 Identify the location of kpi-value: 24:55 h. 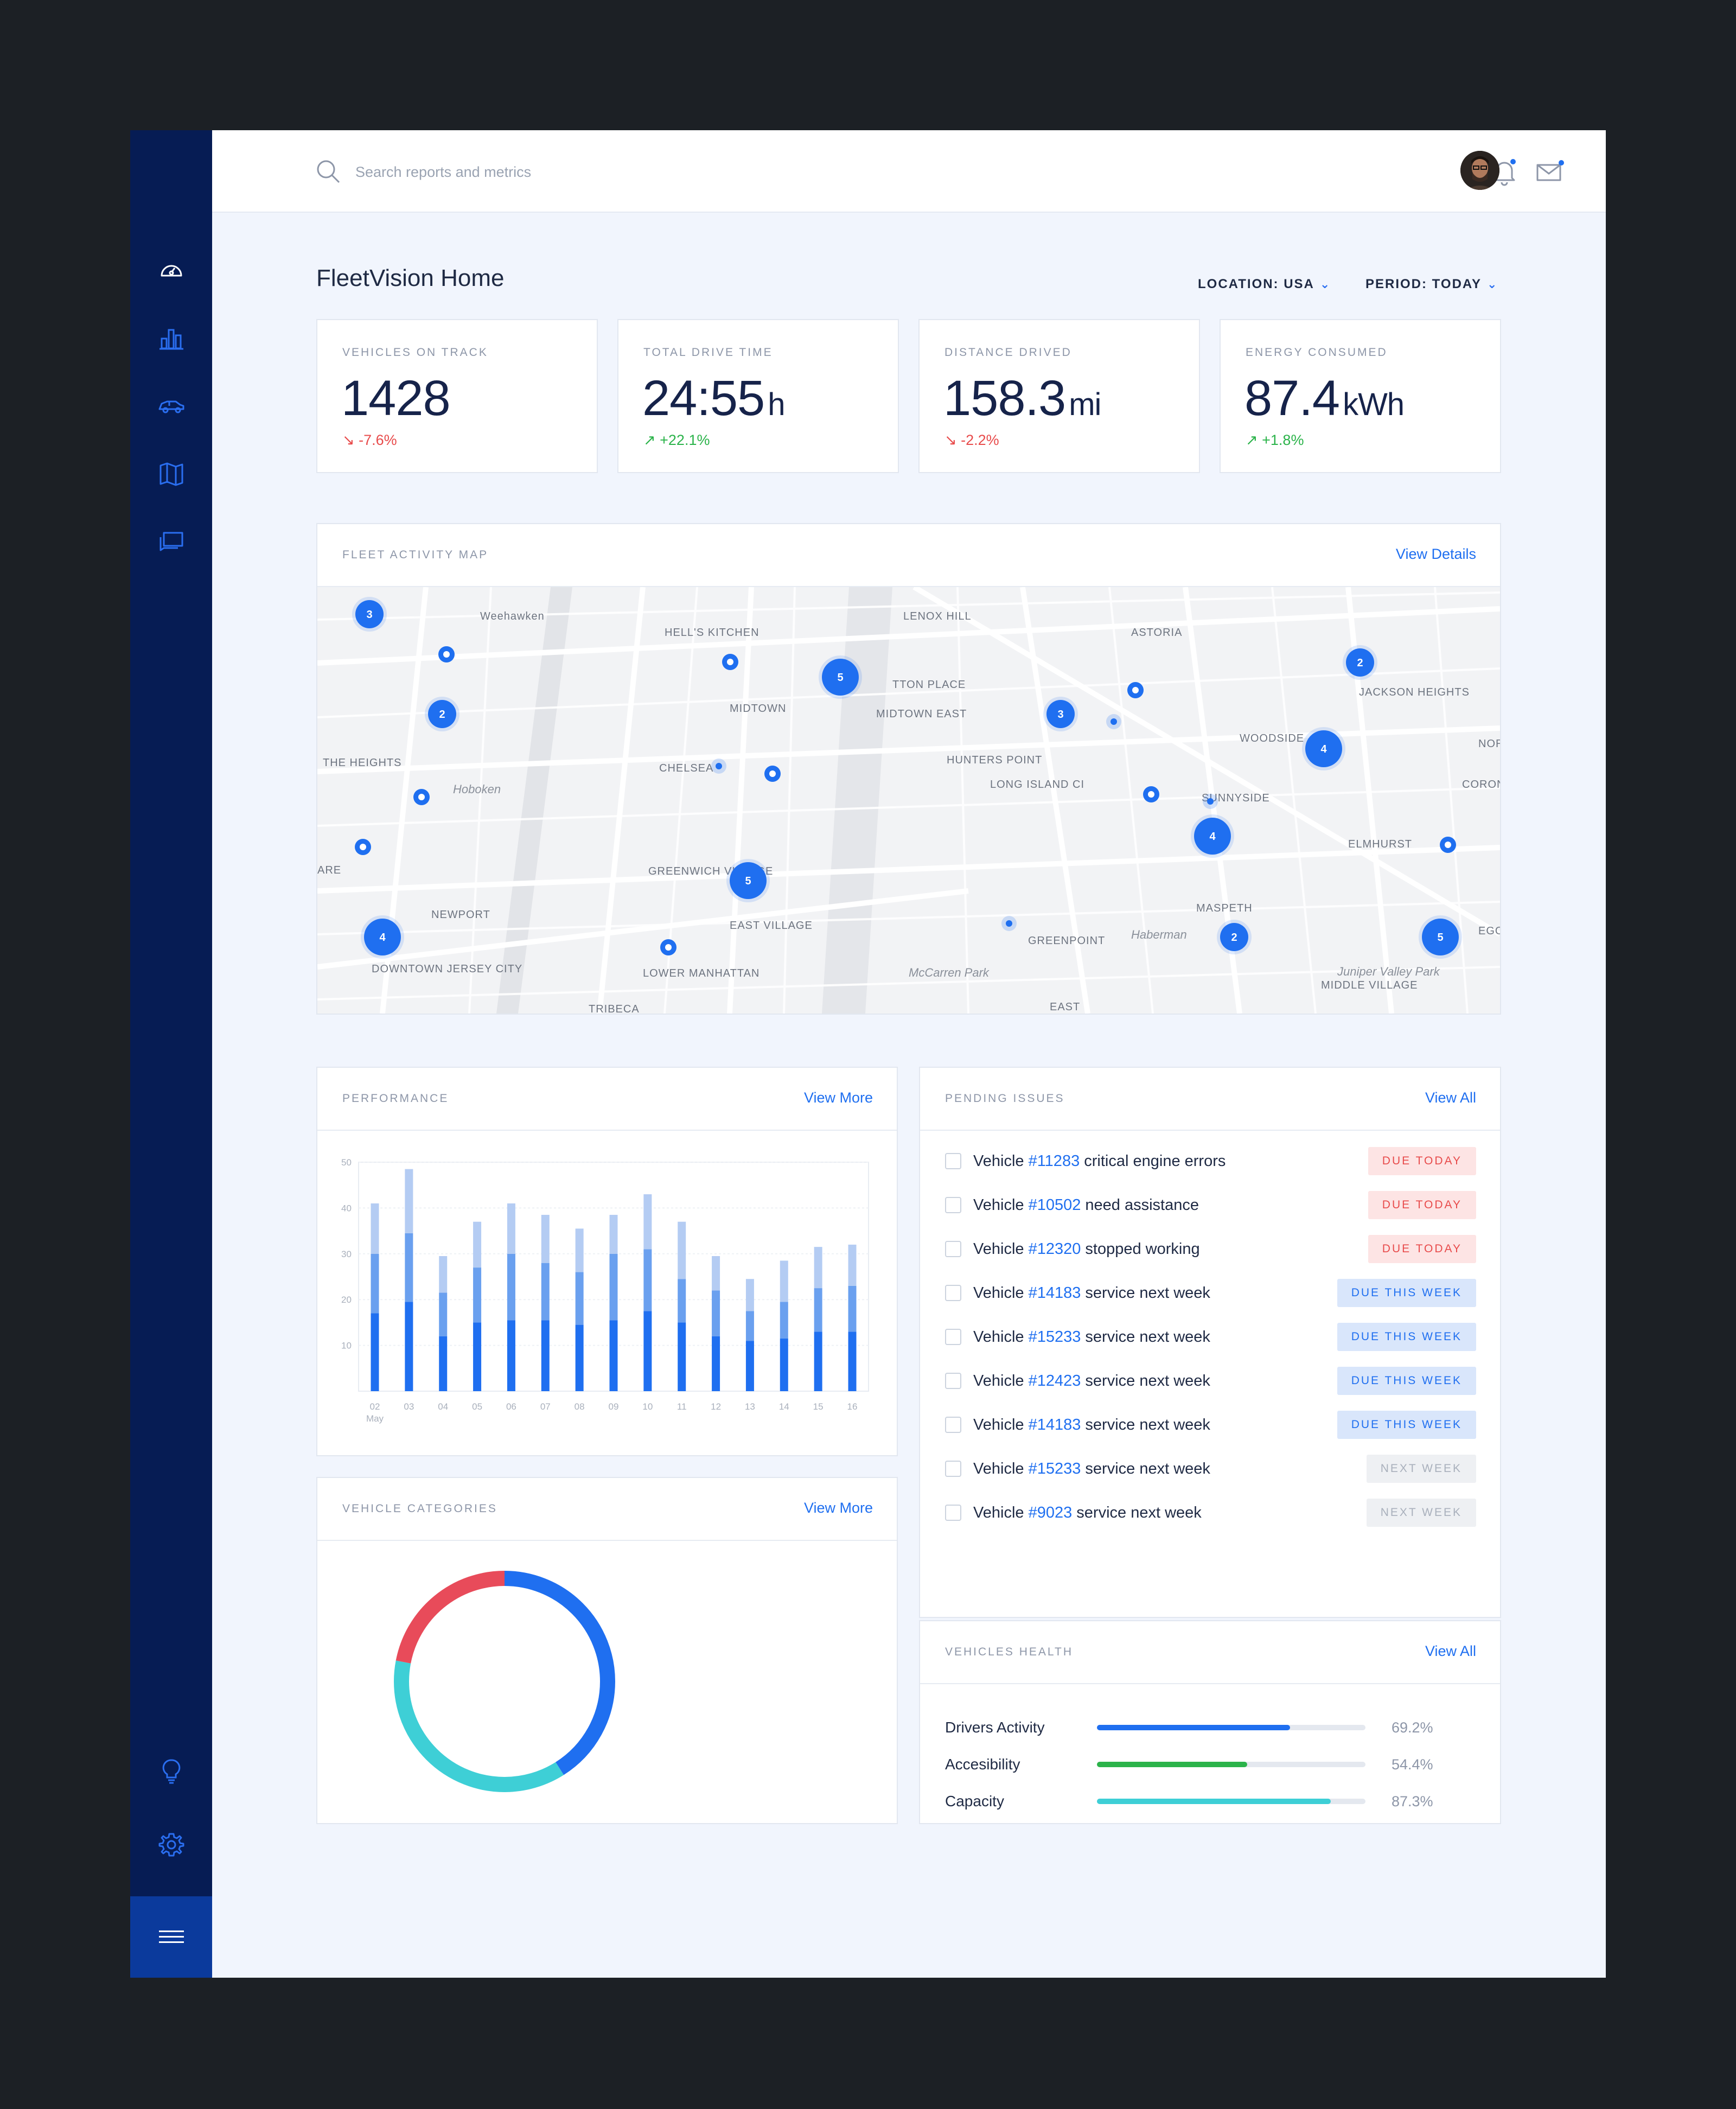
(714, 398).